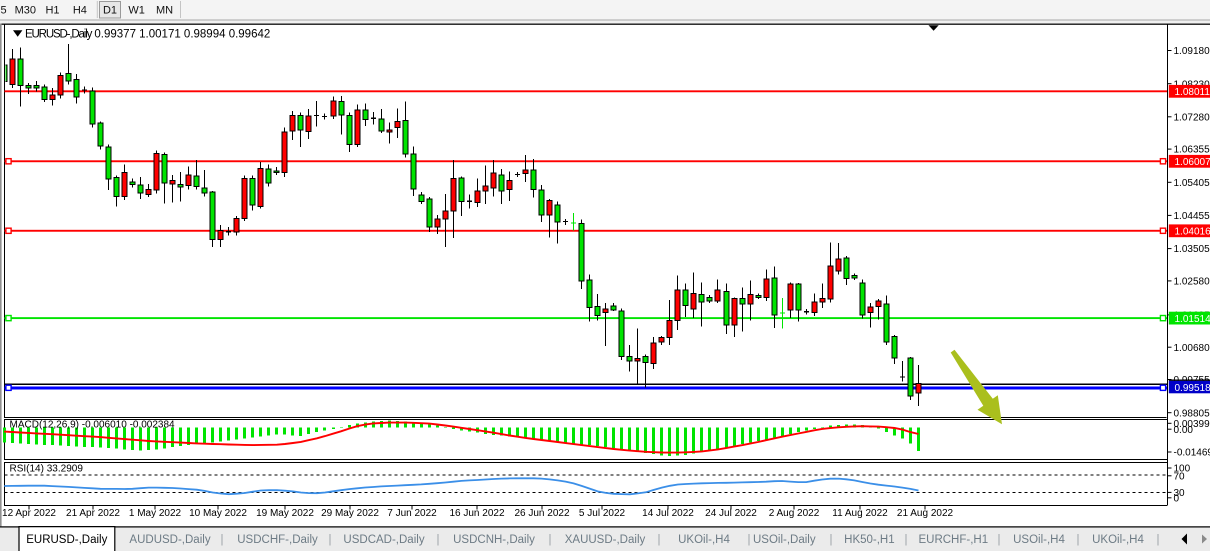 The image size is (1210, 551). I want to click on svg-text: 1.05405, so click(1192, 183).